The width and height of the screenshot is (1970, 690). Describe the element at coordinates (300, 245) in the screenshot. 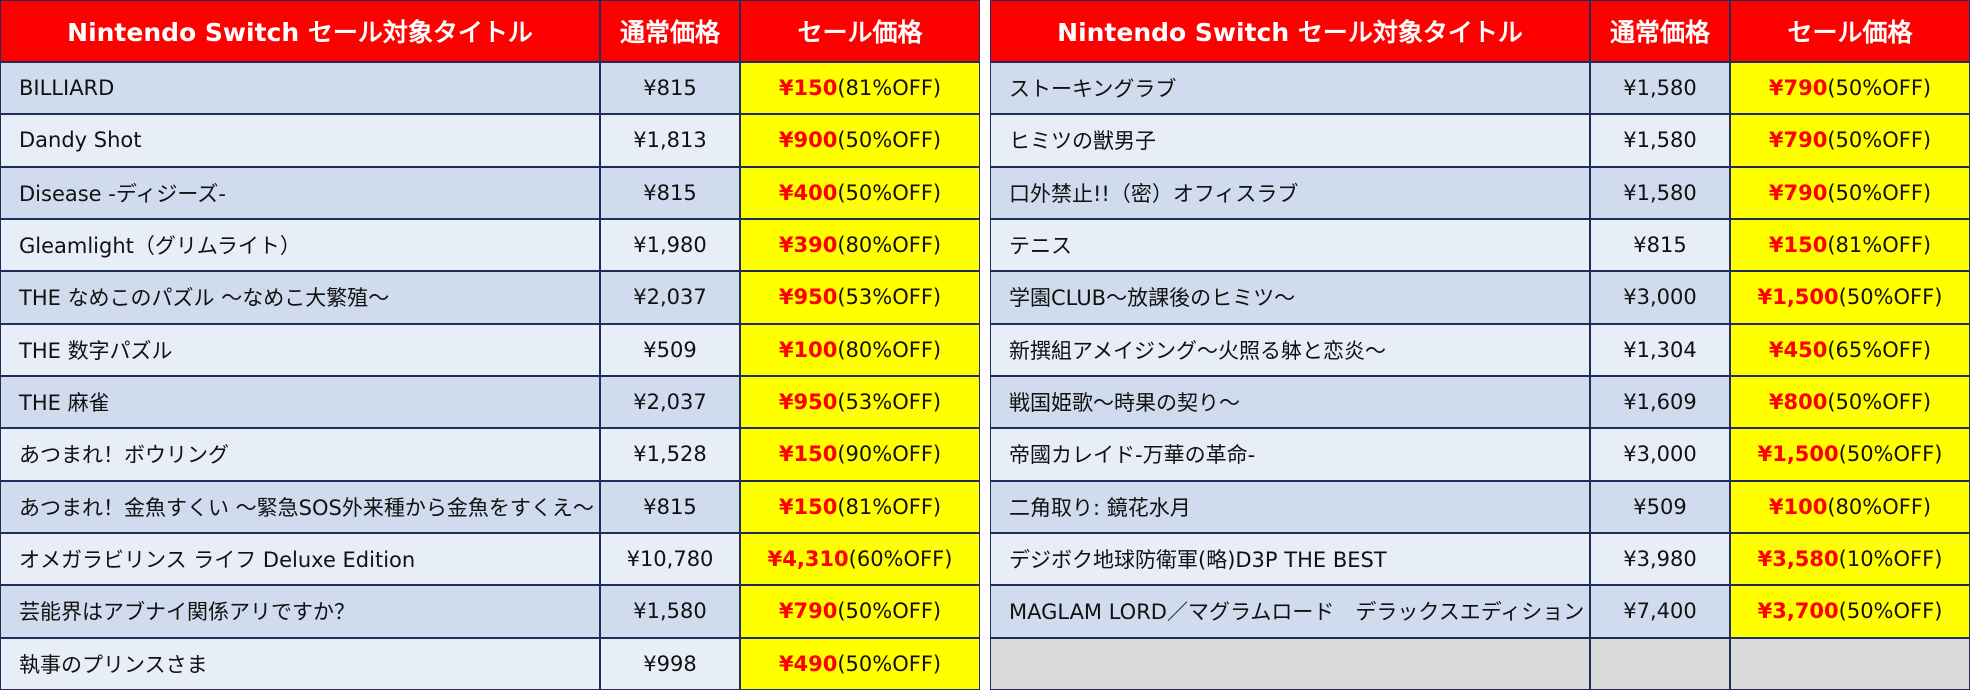

I see `title-cell: Gleamlight（グリムライト）` at that location.